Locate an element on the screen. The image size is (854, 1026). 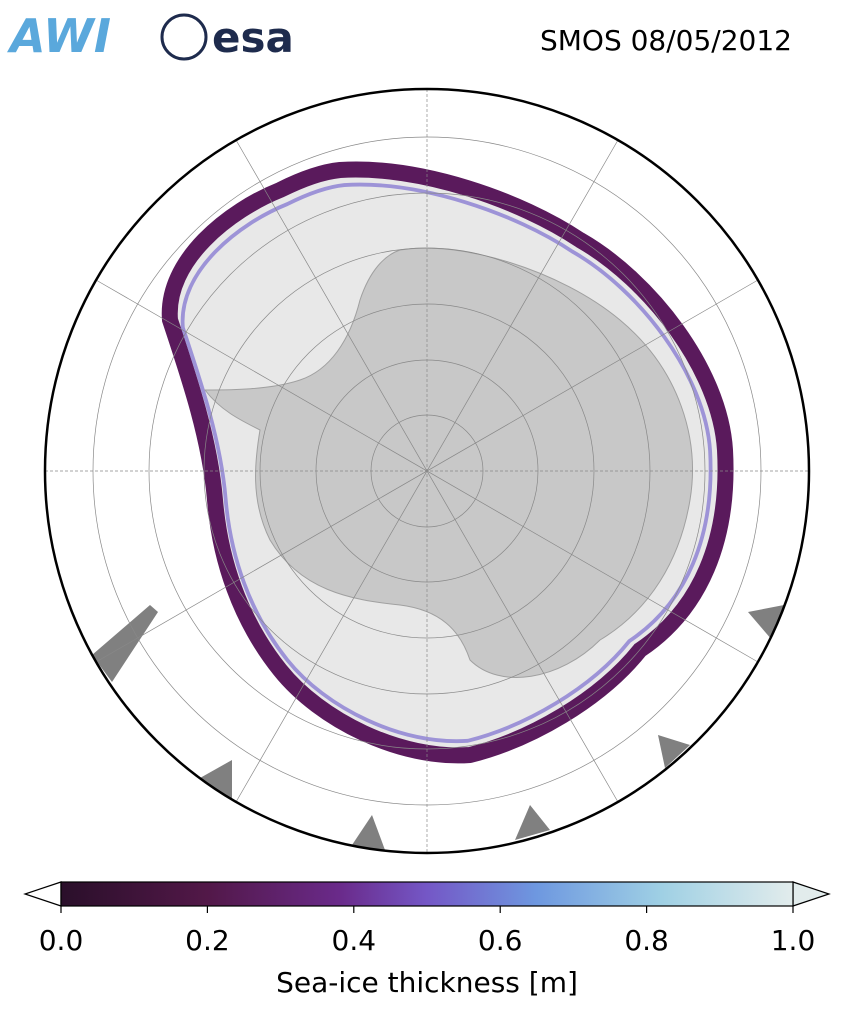
colorbar-tick-label: 1.0 is located at coordinates (793, 940).